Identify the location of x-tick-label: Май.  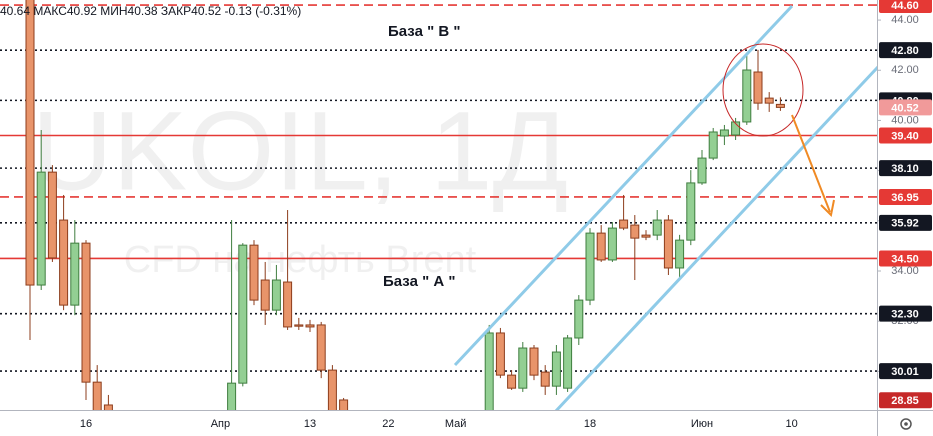
(456, 424).